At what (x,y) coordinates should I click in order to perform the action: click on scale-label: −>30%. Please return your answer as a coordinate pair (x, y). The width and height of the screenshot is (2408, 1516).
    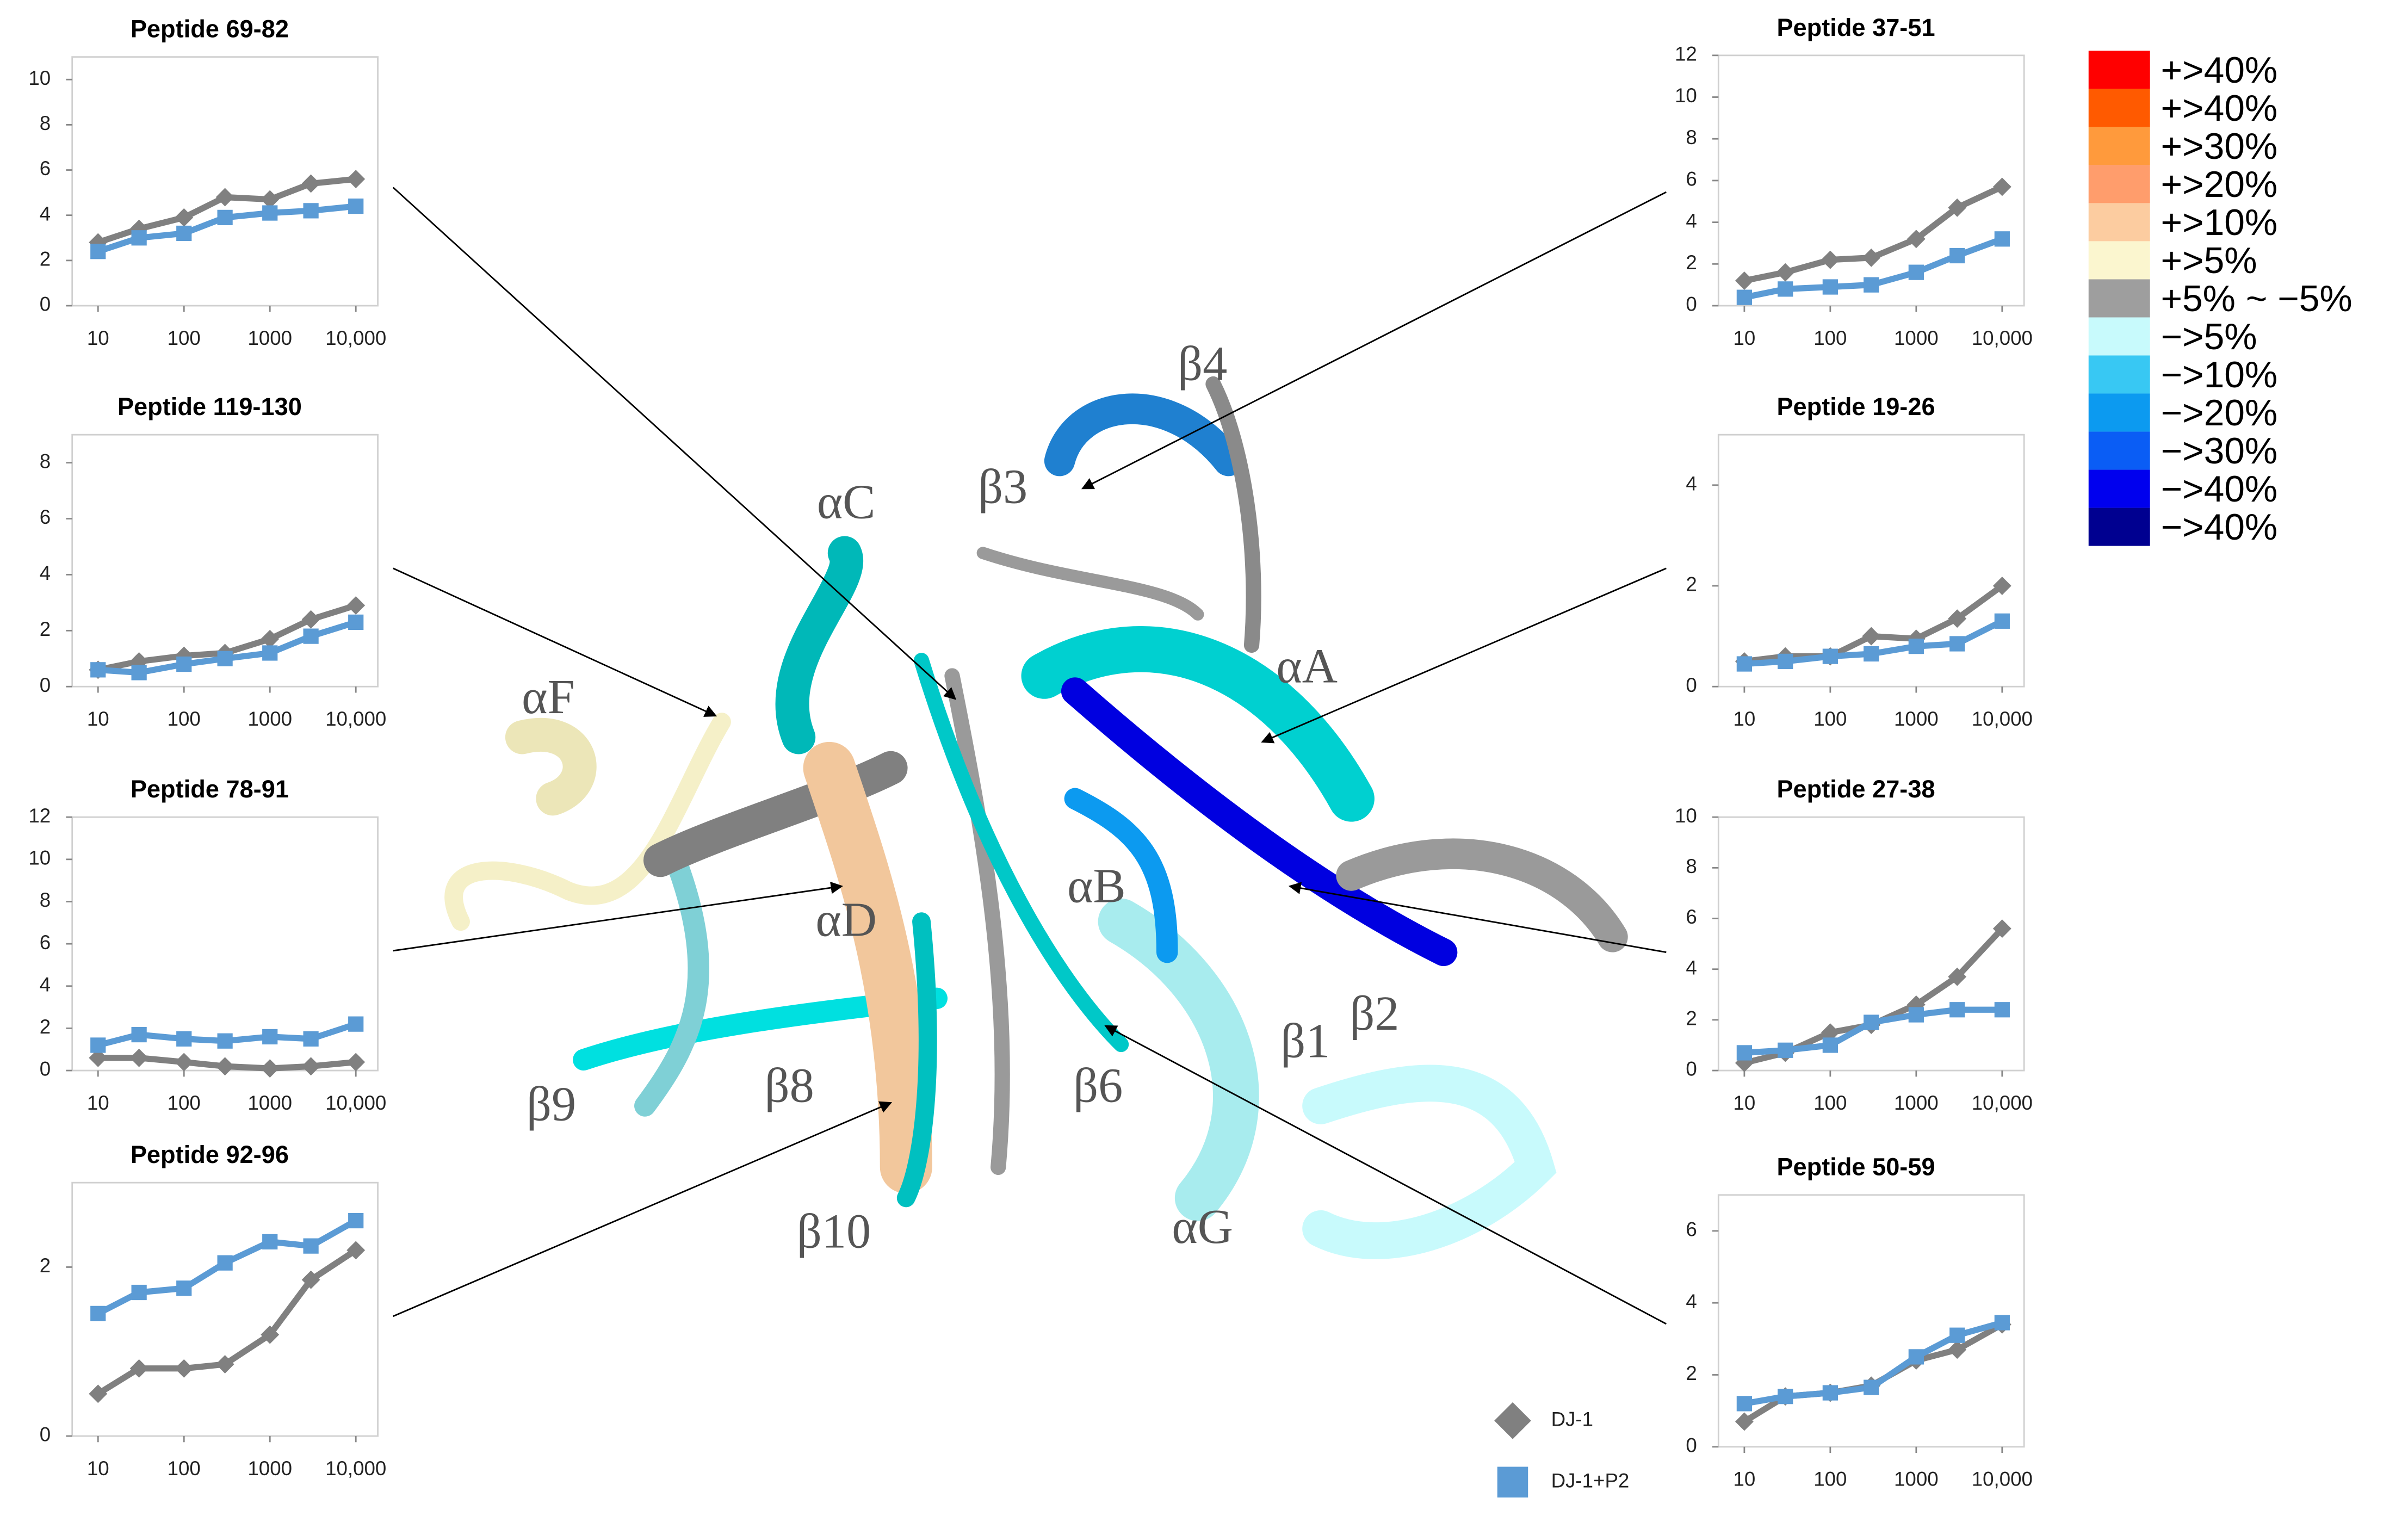
    Looking at the image, I should click on (2219, 451).